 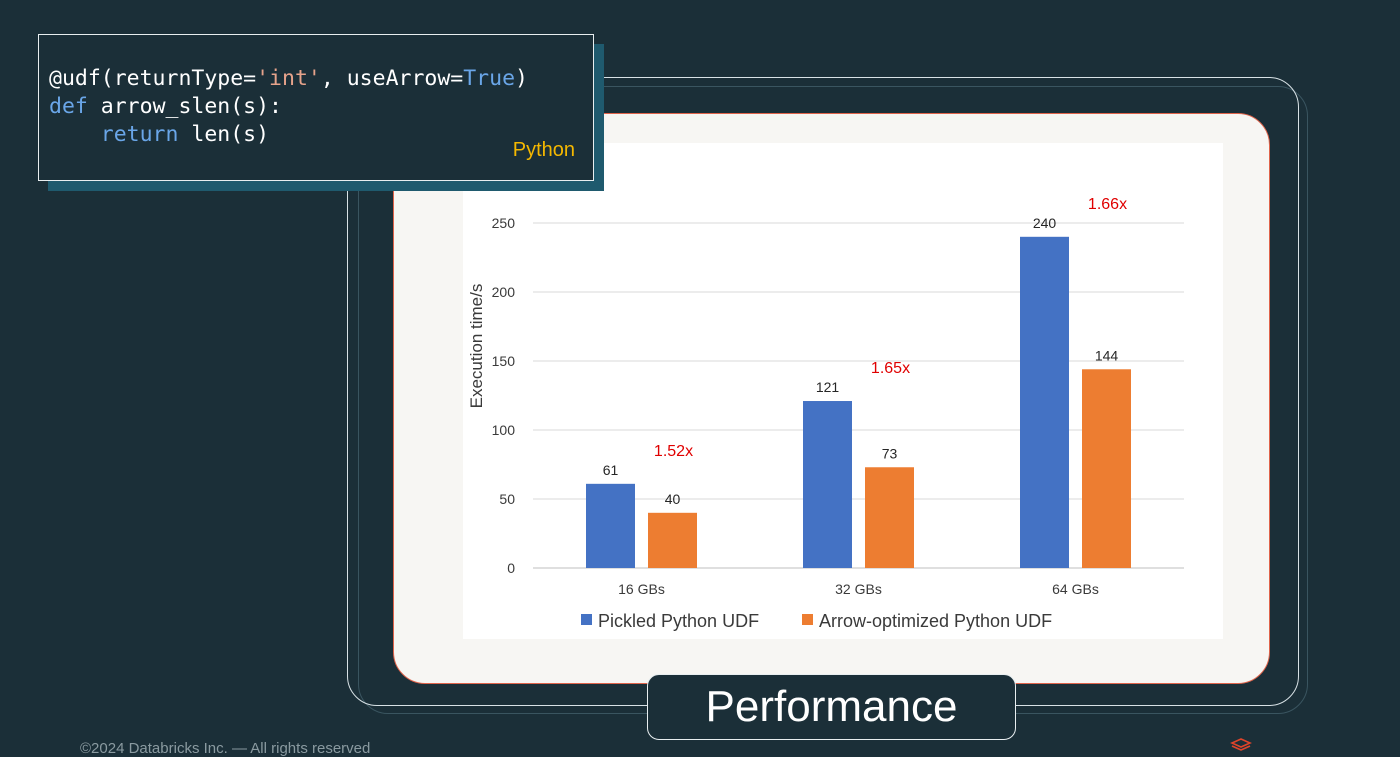 What do you see at coordinates (504, 361) in the screenshot?
I see `y-tick-label: 150` at bounding box center [504, 361].